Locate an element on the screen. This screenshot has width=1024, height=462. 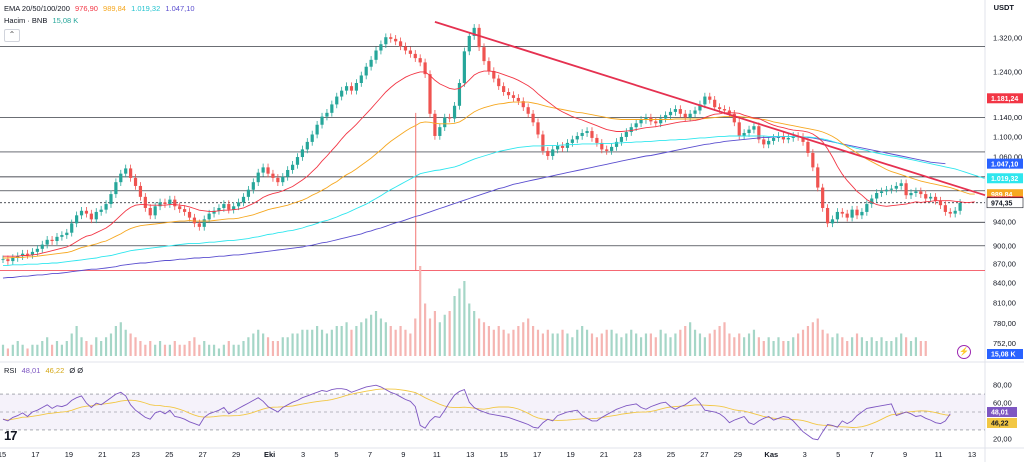
tradingview-logo: 17 is located at coordinates (11, 435).